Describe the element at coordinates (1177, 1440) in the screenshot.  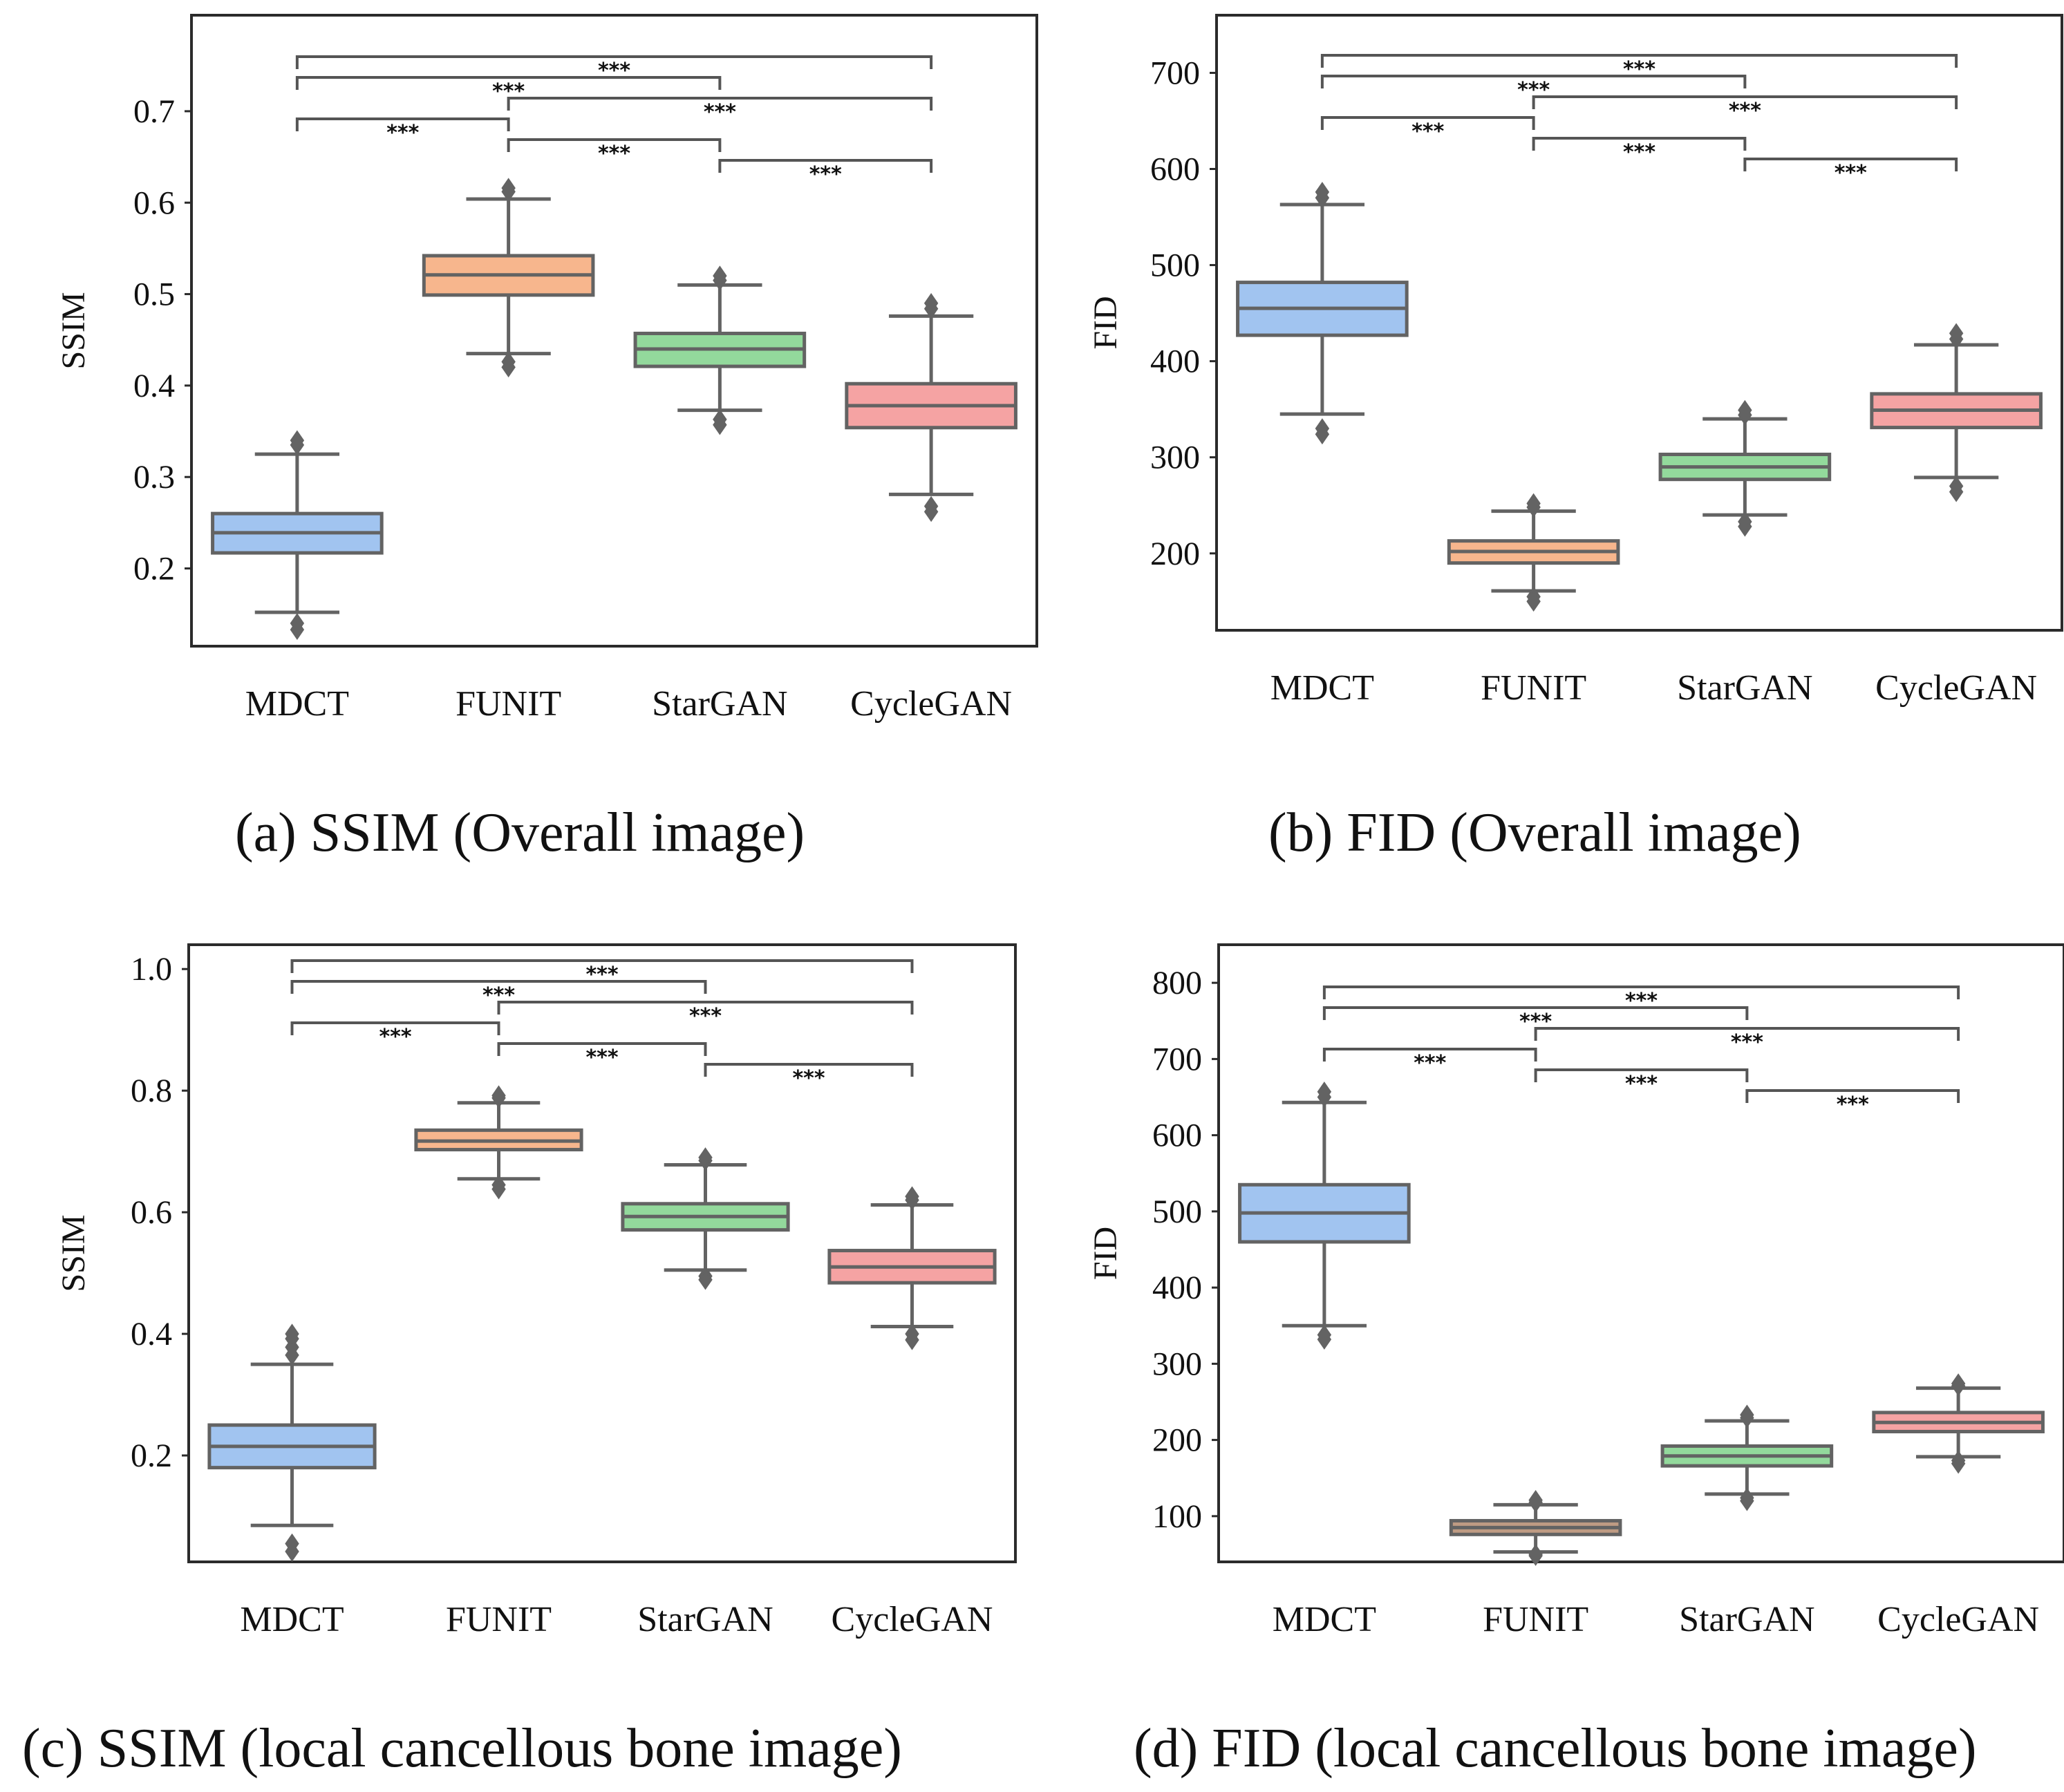
I see `y-tick-label: 200` at that location.